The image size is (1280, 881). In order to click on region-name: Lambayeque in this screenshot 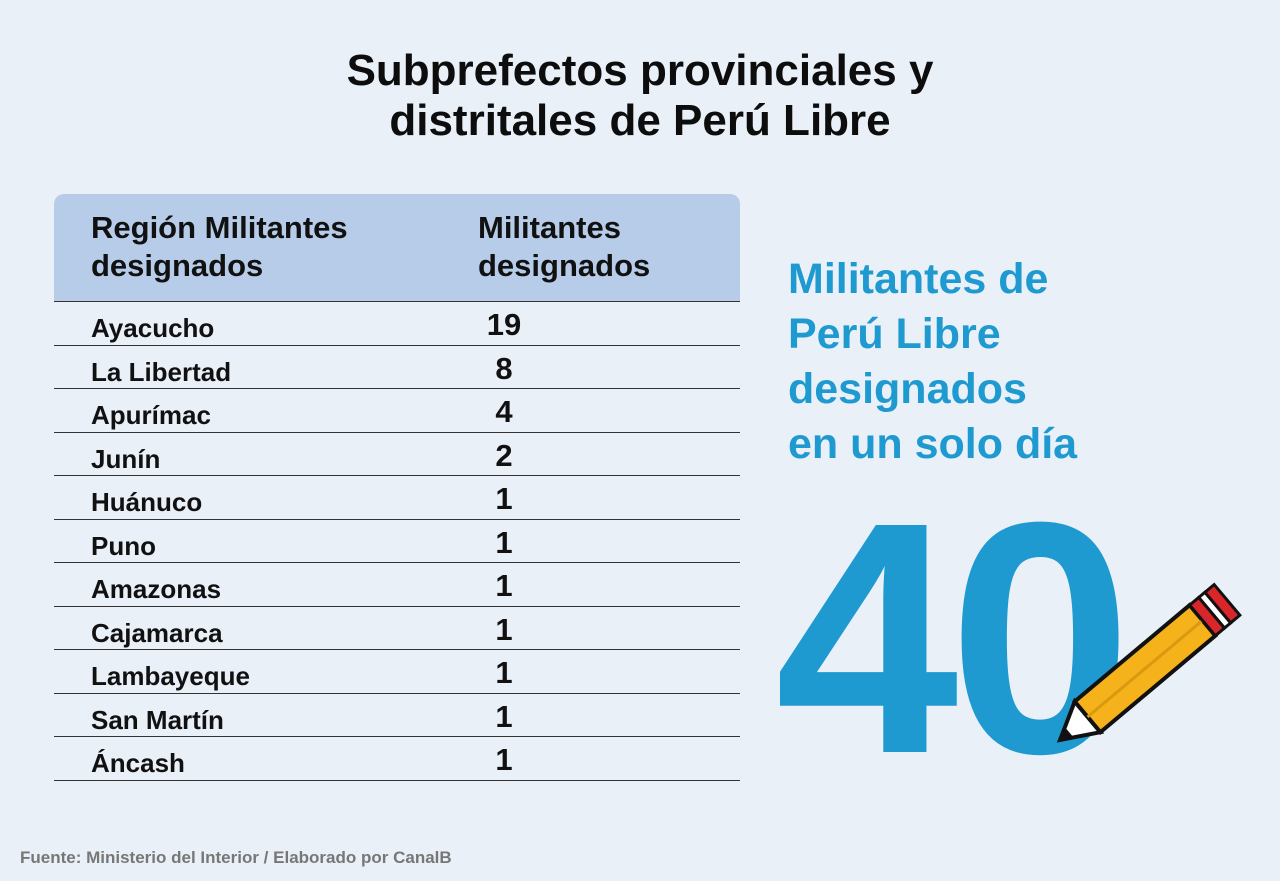, I will do `click(170, 676)`.